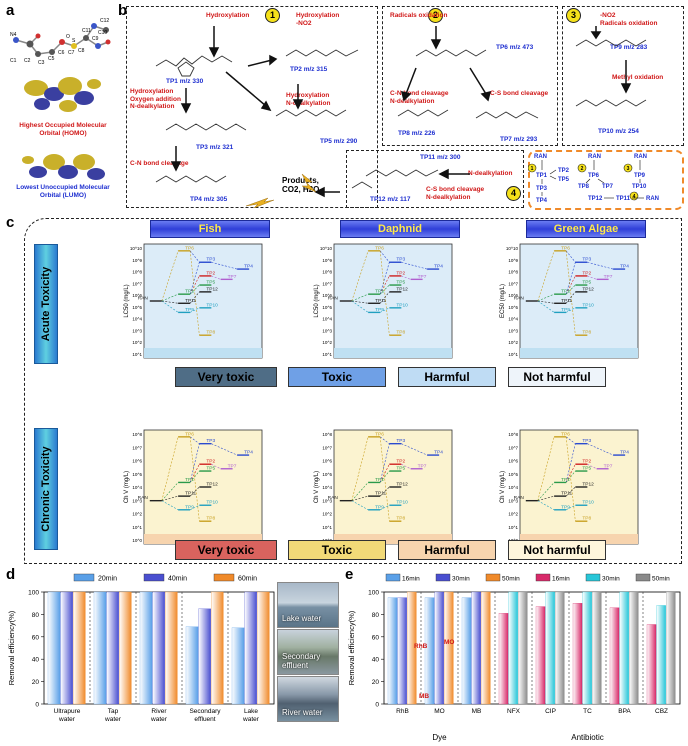  Describe the element at coordinates (623, 76) in the screenshot. I see `pathway-3-box` at that location.